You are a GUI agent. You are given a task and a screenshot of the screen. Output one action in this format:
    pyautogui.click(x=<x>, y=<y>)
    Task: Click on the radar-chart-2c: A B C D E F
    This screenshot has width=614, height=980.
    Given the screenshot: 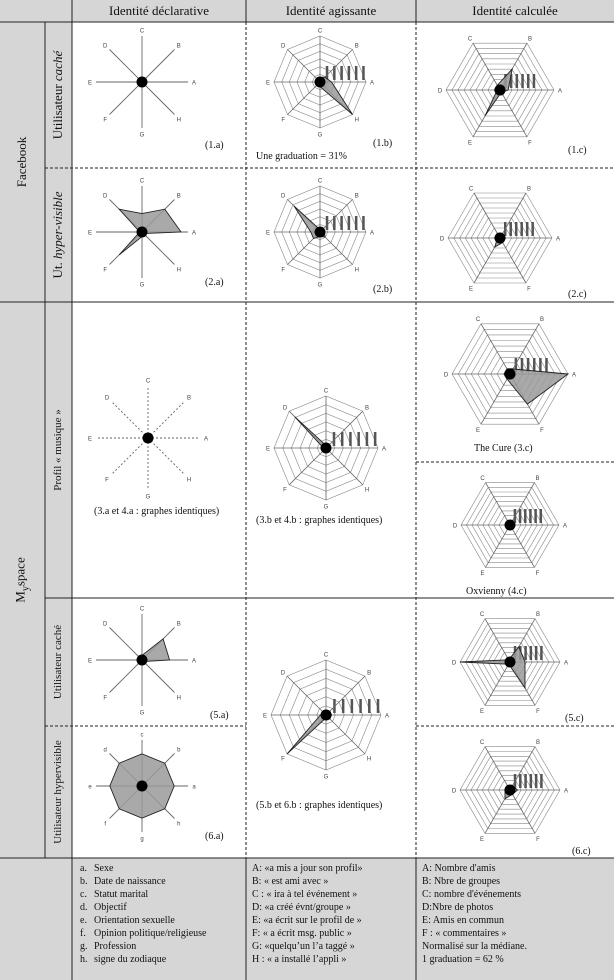 What is the action you would take?
    pyautogui.click(x=500, y=239)
    